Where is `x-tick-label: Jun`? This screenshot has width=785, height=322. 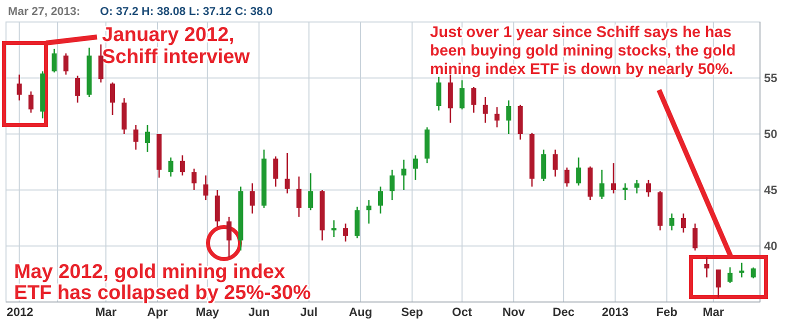 x-tick-label: Jun is located at coordinates (259, 312).